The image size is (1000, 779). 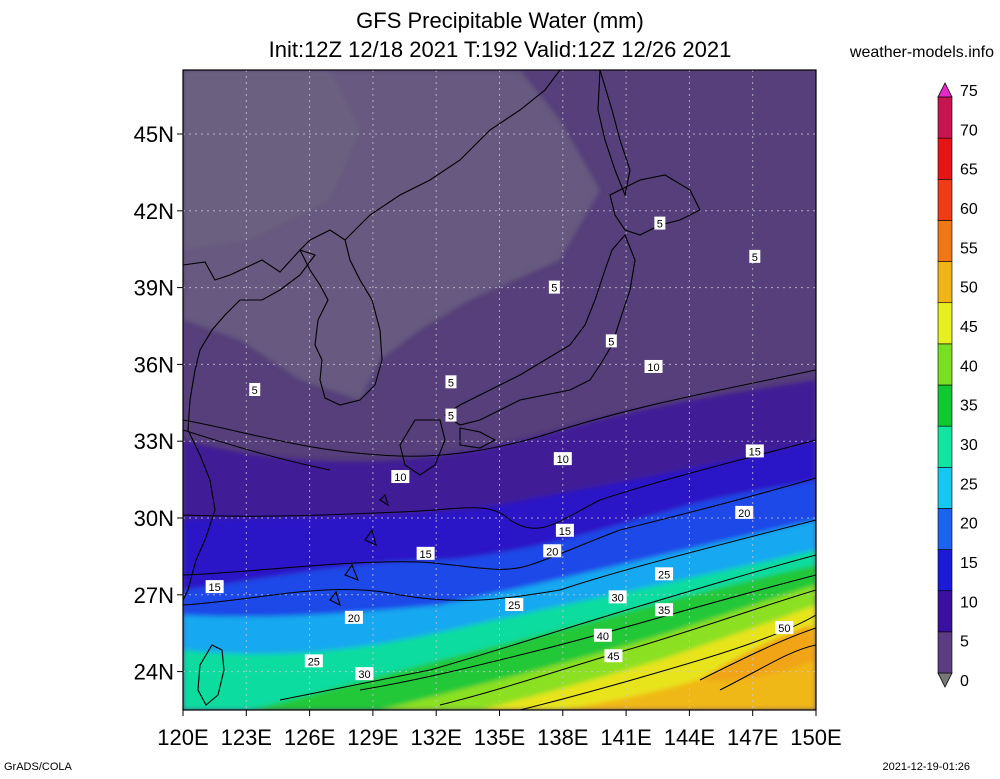 What do you see at coordinates (309, 737) in the screenshot?
I see `lon-tick-label: 126E` at bounding box center [309, 737].